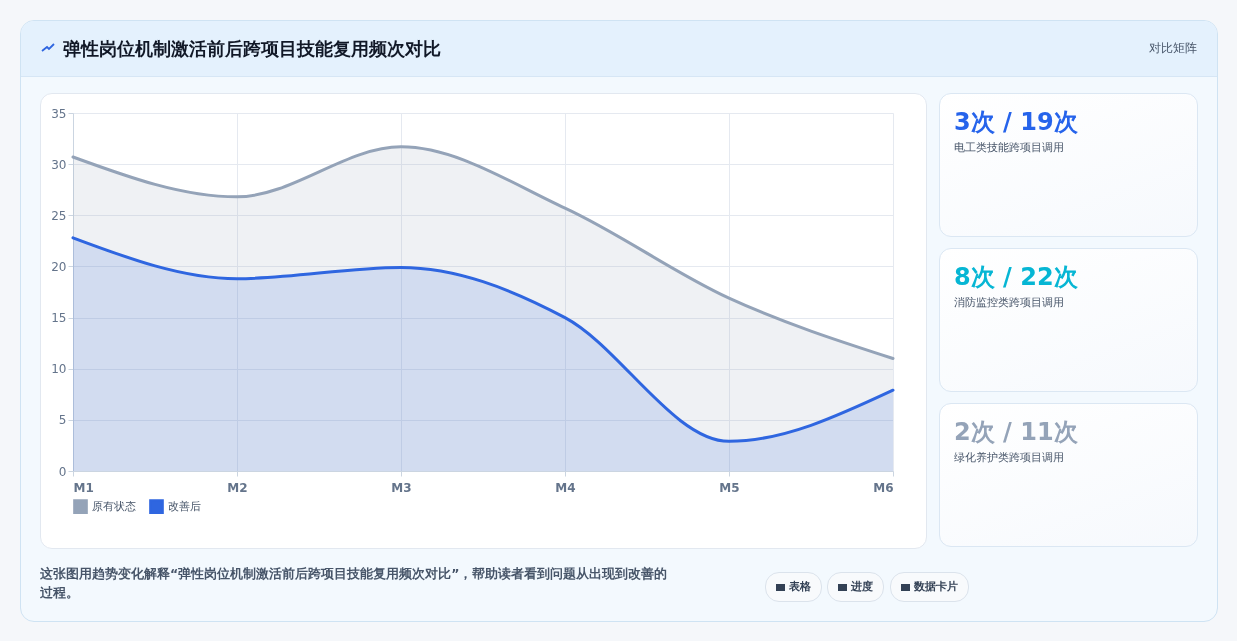 The image size is (1237, 641). I want to click on y-tick-label: 20, so click(59, 266).